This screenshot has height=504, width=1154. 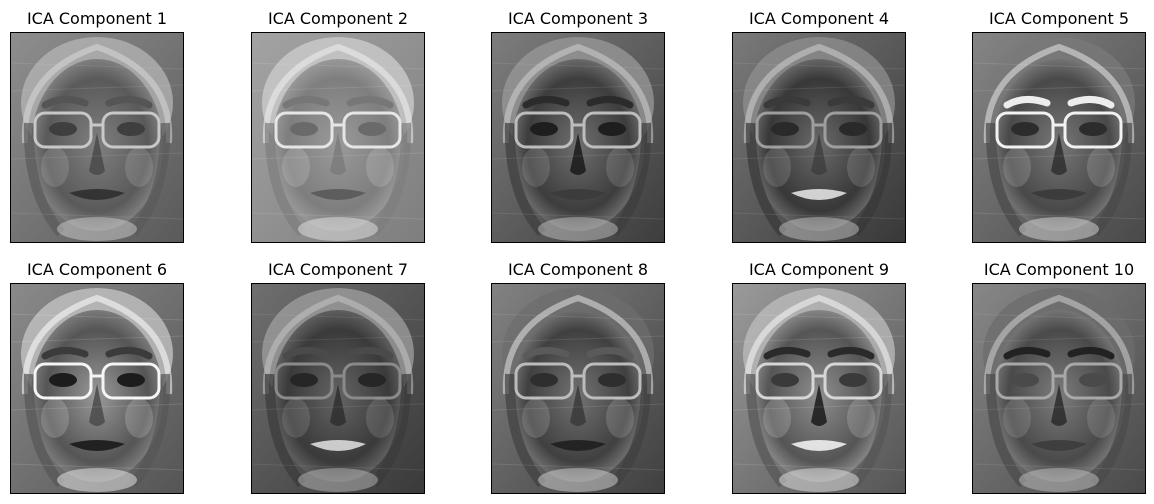 What do you see at coordinates (338, 18) in the screenshot?
I see `panel-title: ICA Component 2` at bounding box center [338, 18].